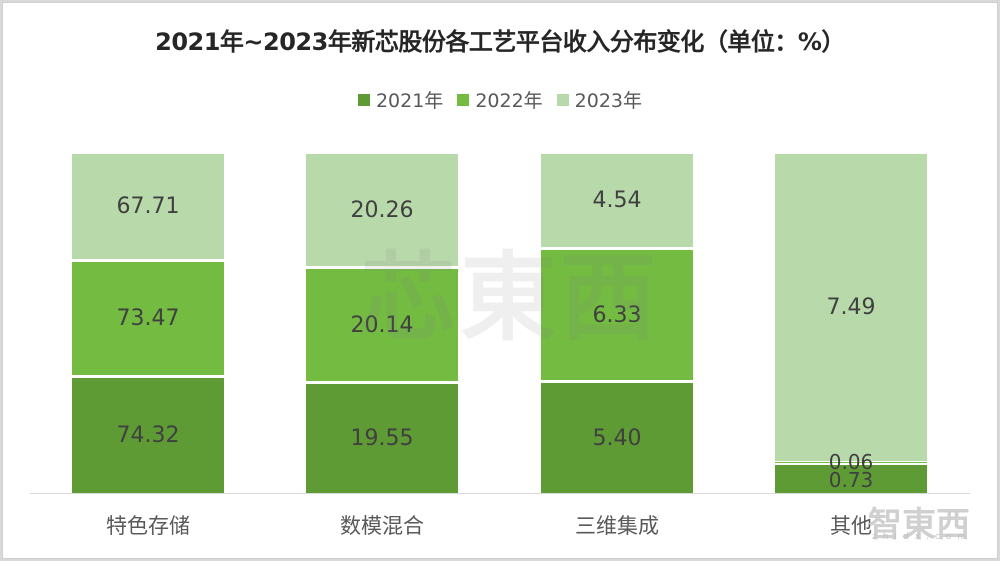 This screenshot has width=1000, height=561. I want to click on bar-segment-2023: 20.26, so click(382, 210).